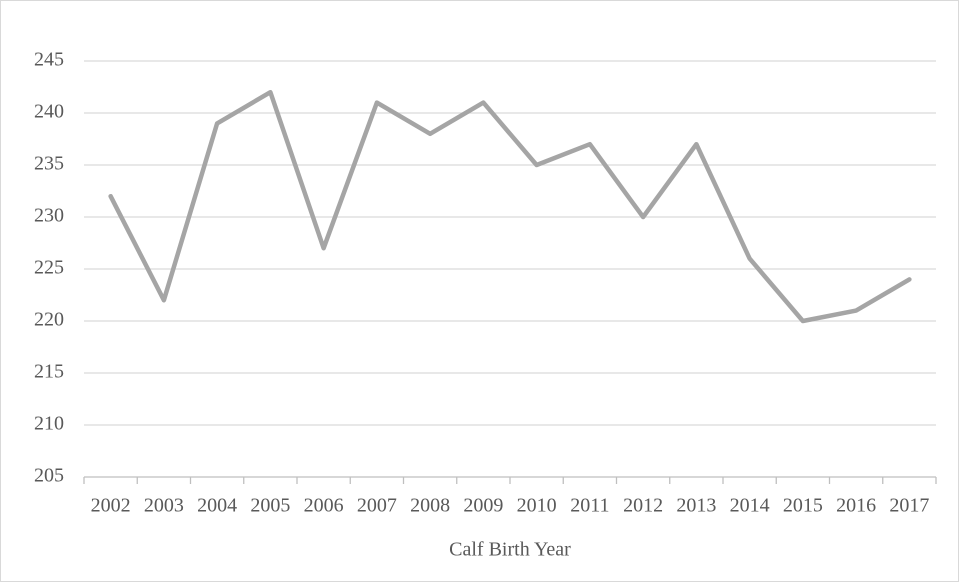 This screenshot has width=959, height=582. Describe the element at coordinates (324, 506) in the screenshot. I see `x-tick-label: 2006` at that location.